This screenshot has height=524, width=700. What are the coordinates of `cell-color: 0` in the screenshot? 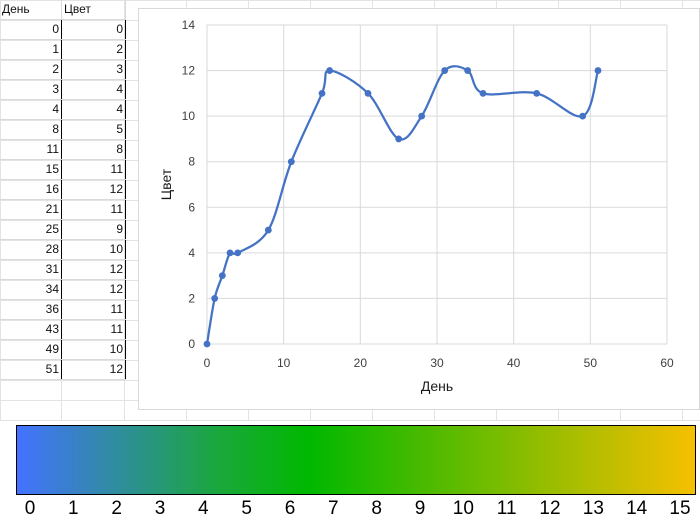 It's located at (93, 29).